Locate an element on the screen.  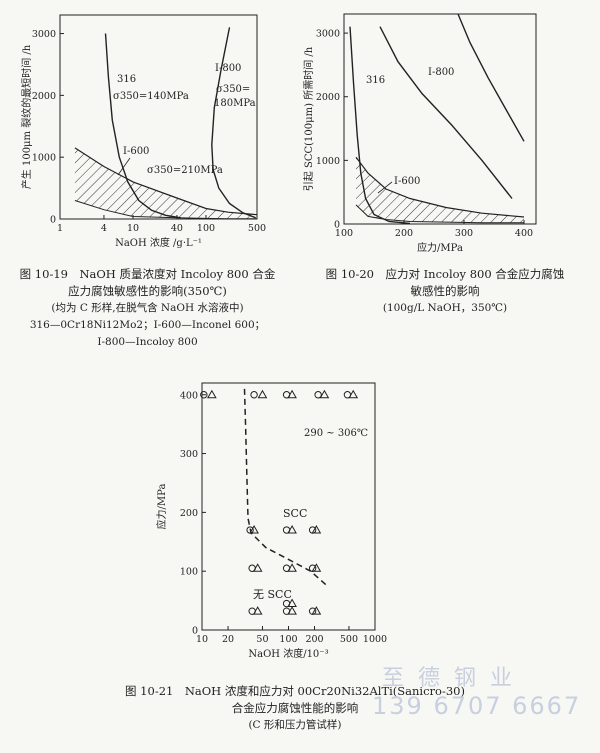
annotation: 180MPa is located at coordinates (235, 103).